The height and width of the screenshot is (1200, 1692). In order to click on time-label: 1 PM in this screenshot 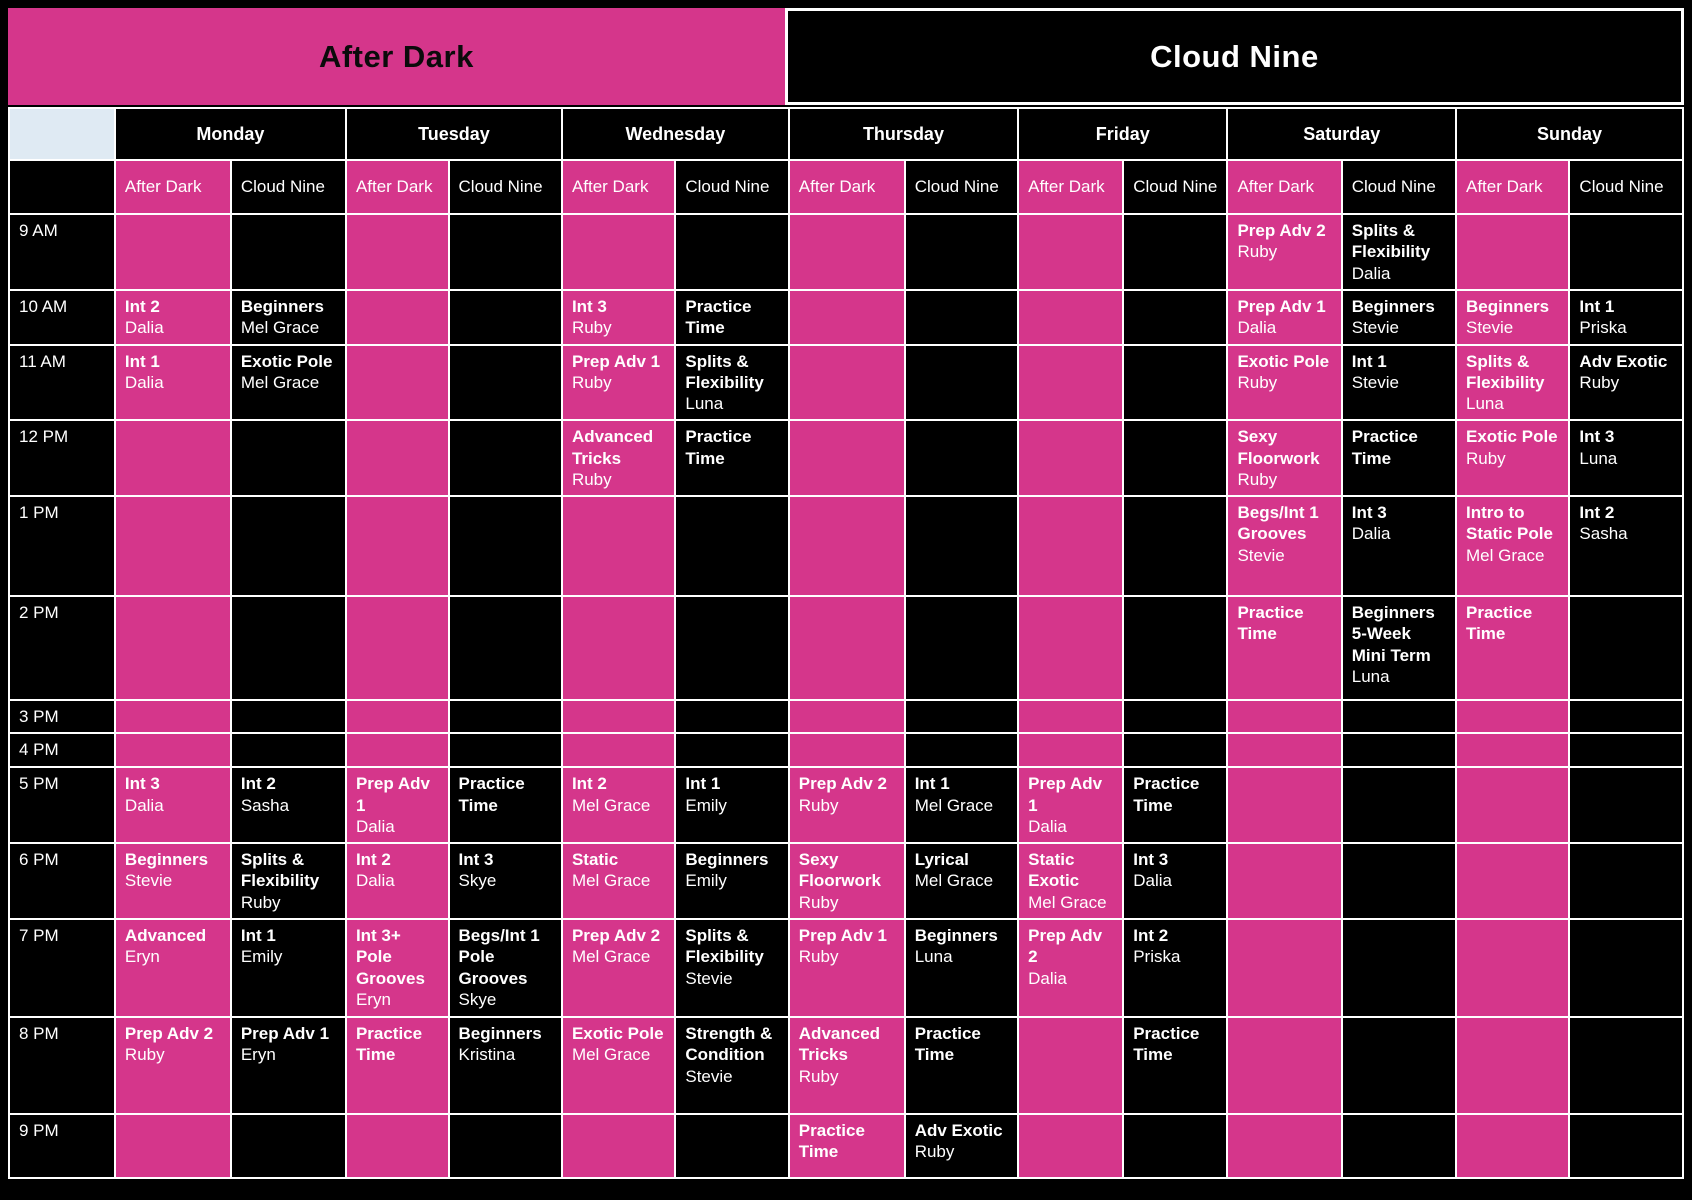, I will do `click(62, 546)`.